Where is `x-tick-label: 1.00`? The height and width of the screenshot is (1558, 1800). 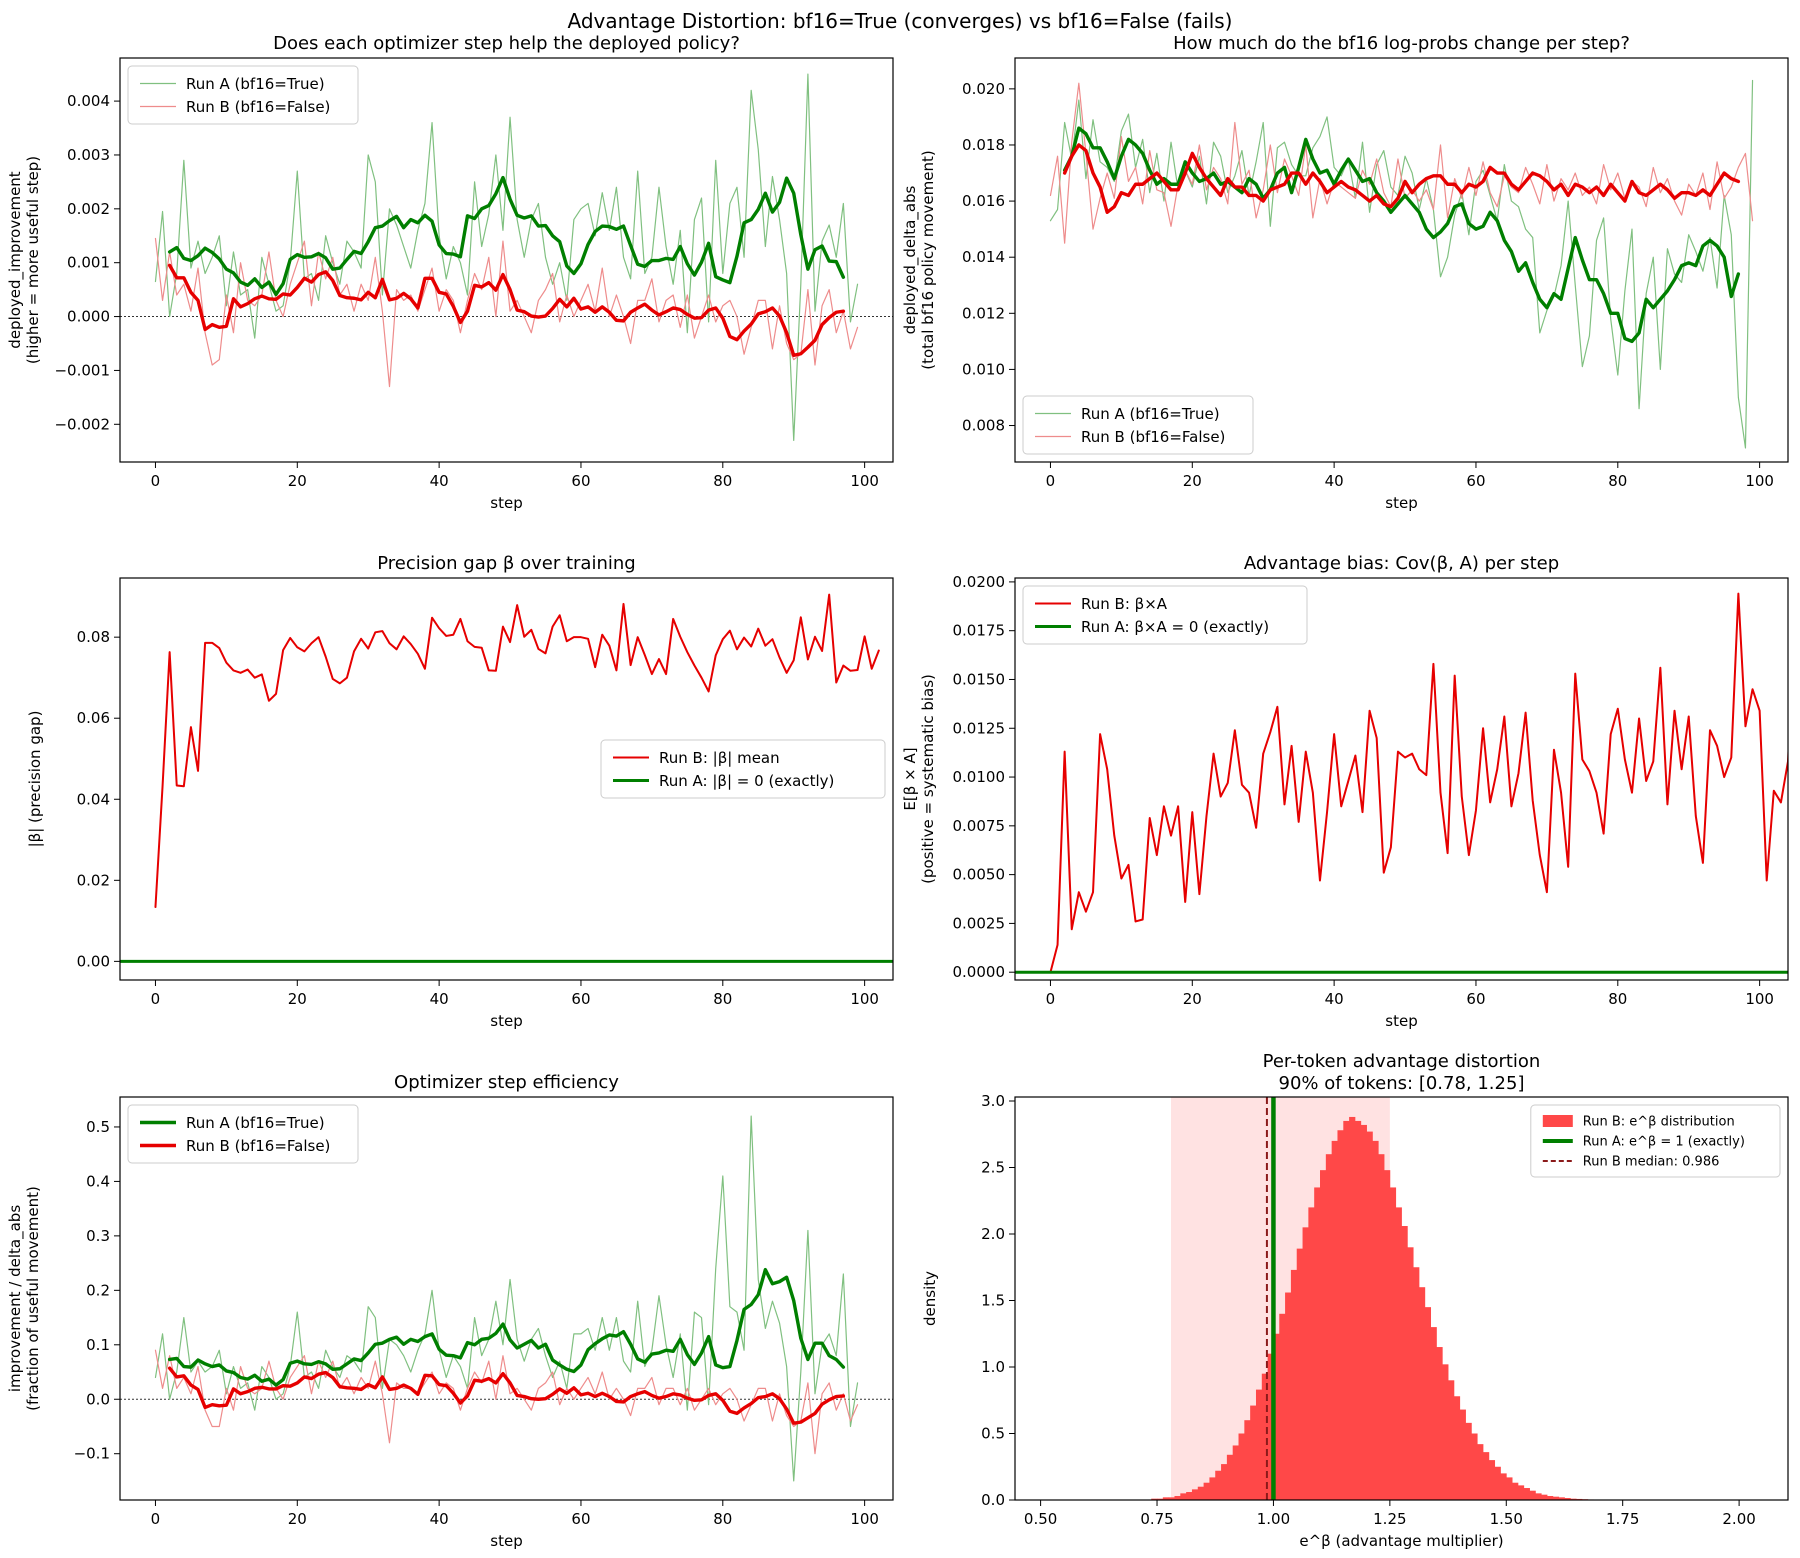
x-tick-label: 1.00 is located at coordinates (1273, 1519).